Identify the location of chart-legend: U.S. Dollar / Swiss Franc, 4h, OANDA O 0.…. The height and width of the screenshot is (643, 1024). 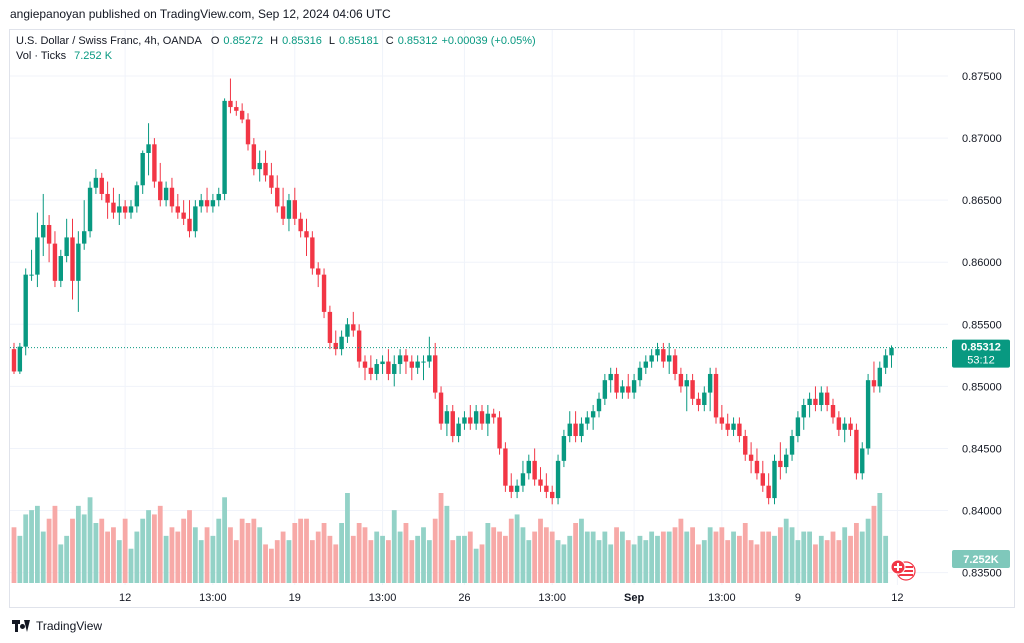
(276, 49).